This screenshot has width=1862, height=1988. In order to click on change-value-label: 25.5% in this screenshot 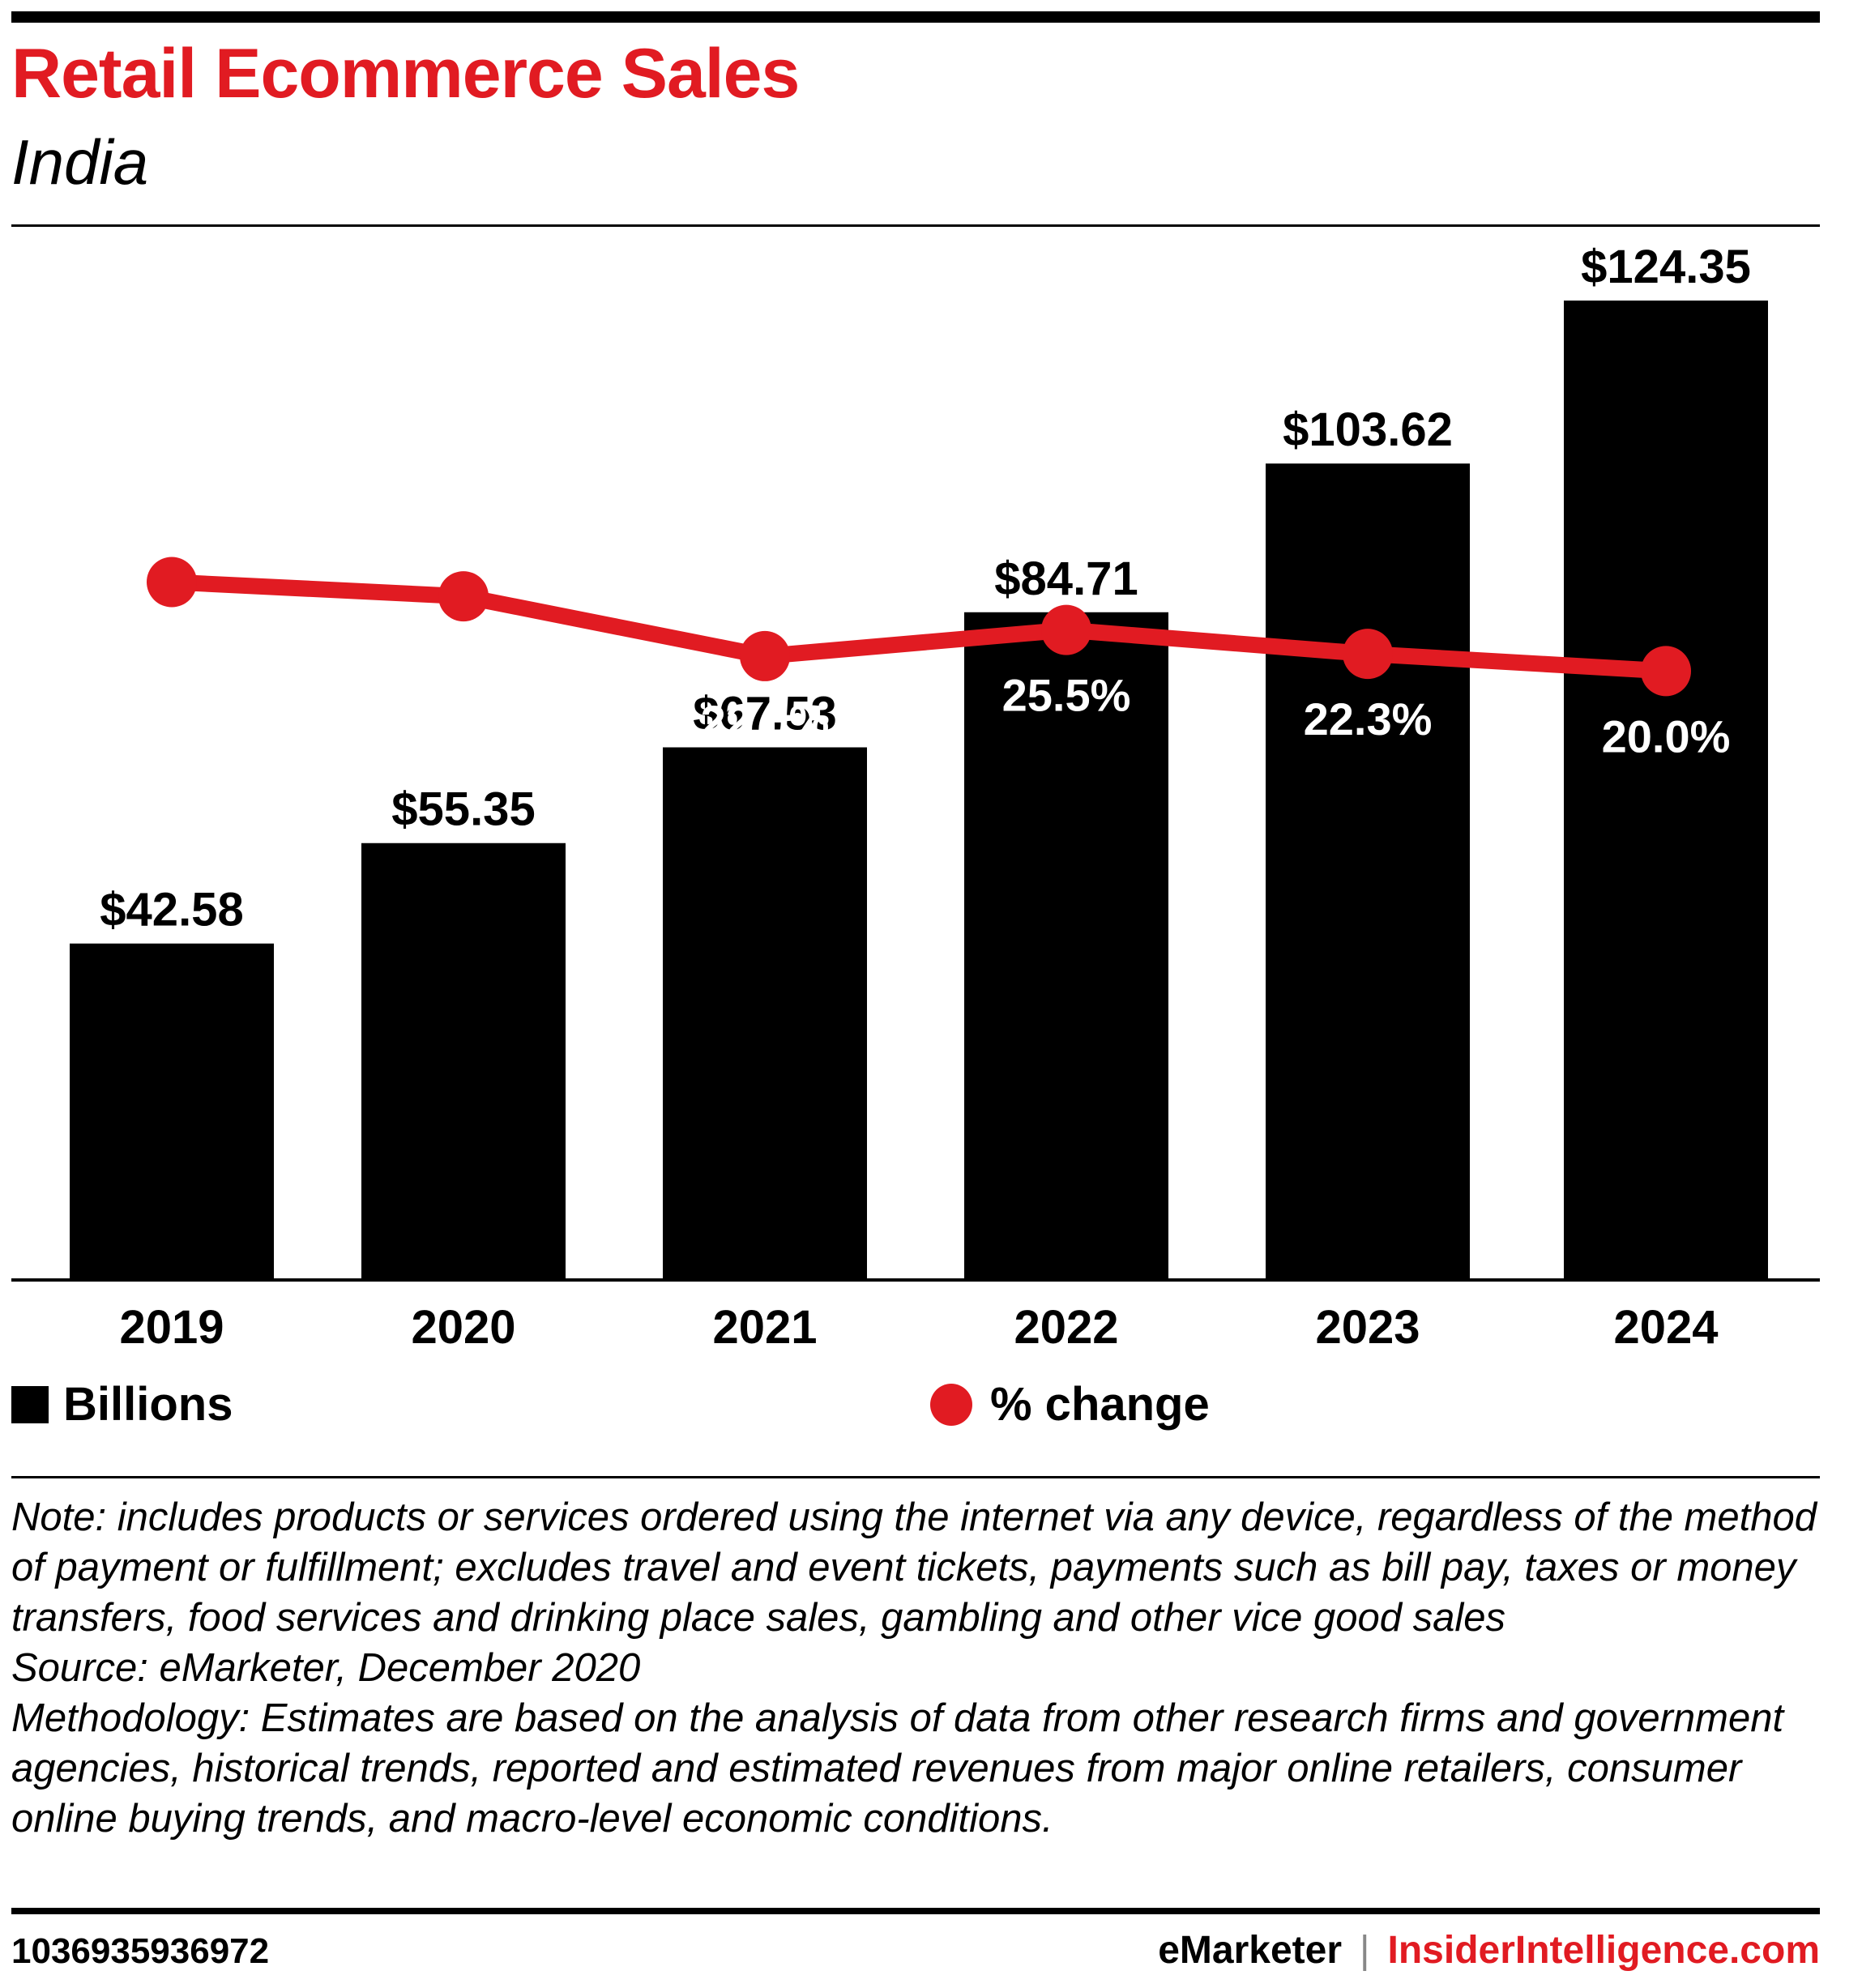, I will do `click(1066, 695)`.